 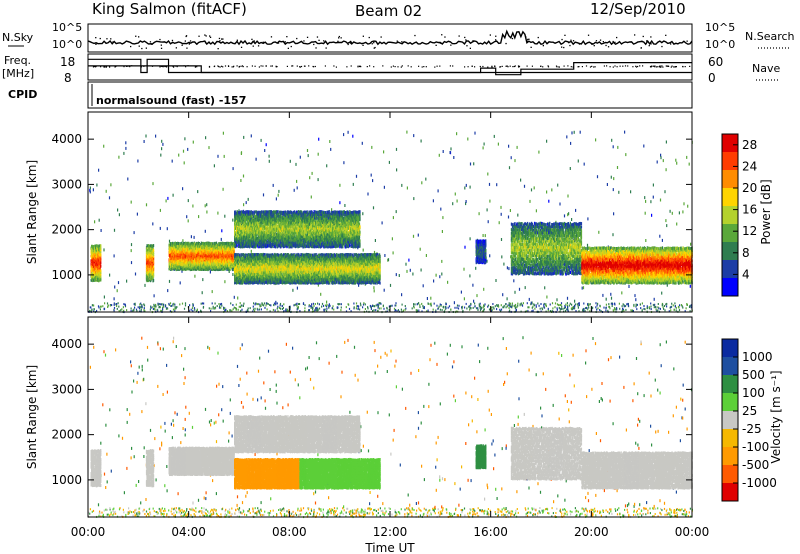 What do you see at coordinates (18, 37) in the screenshot?
I see `nsky-label: N.Sky` at bounding box center [18, 37].